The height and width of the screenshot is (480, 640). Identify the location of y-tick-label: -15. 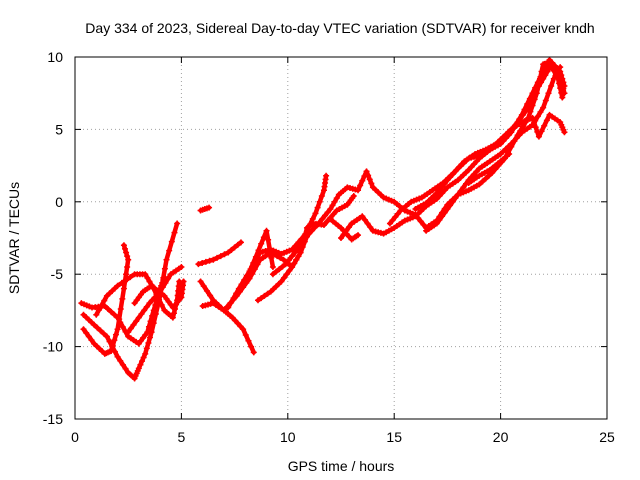
(53, 419).